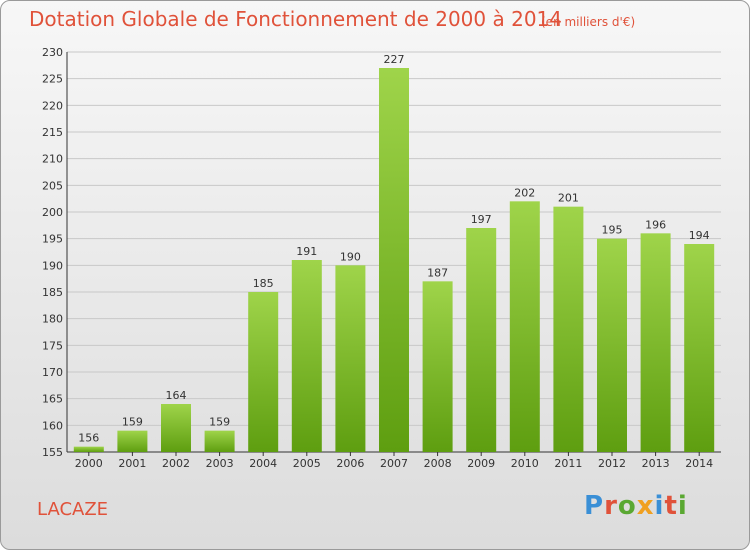 The image size is (750, 550). What do you see at coordinates (611, 506) in the screenshot?
I see `logo-letter: r` at bounding box center [611, 506].